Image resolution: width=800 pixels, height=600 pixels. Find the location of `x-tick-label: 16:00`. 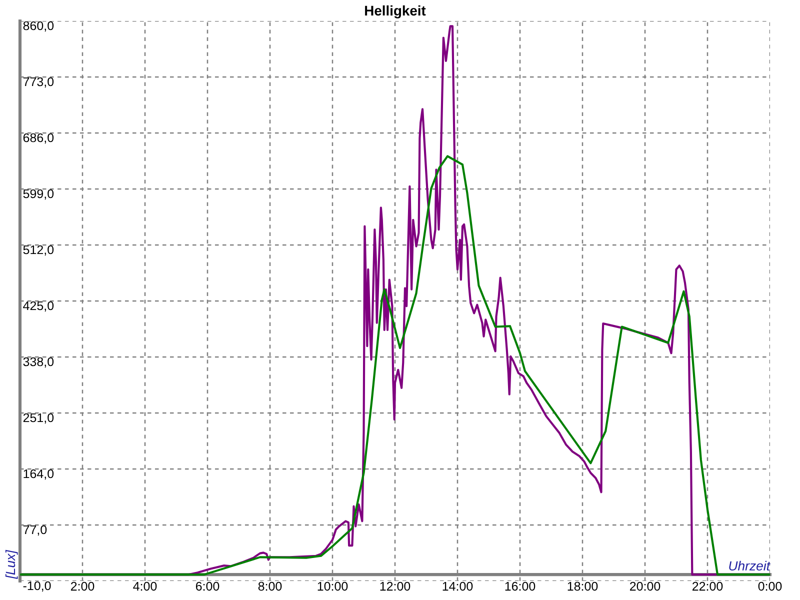

x-tick-label: 16:00 is located at coordinates (520, 586).